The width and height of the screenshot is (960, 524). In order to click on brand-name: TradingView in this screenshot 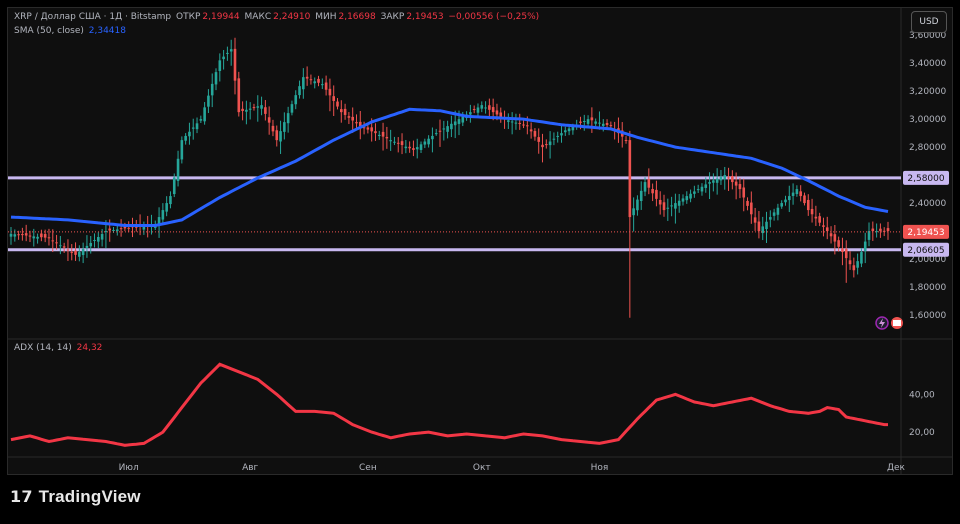, I will do `click(89, 496)`.